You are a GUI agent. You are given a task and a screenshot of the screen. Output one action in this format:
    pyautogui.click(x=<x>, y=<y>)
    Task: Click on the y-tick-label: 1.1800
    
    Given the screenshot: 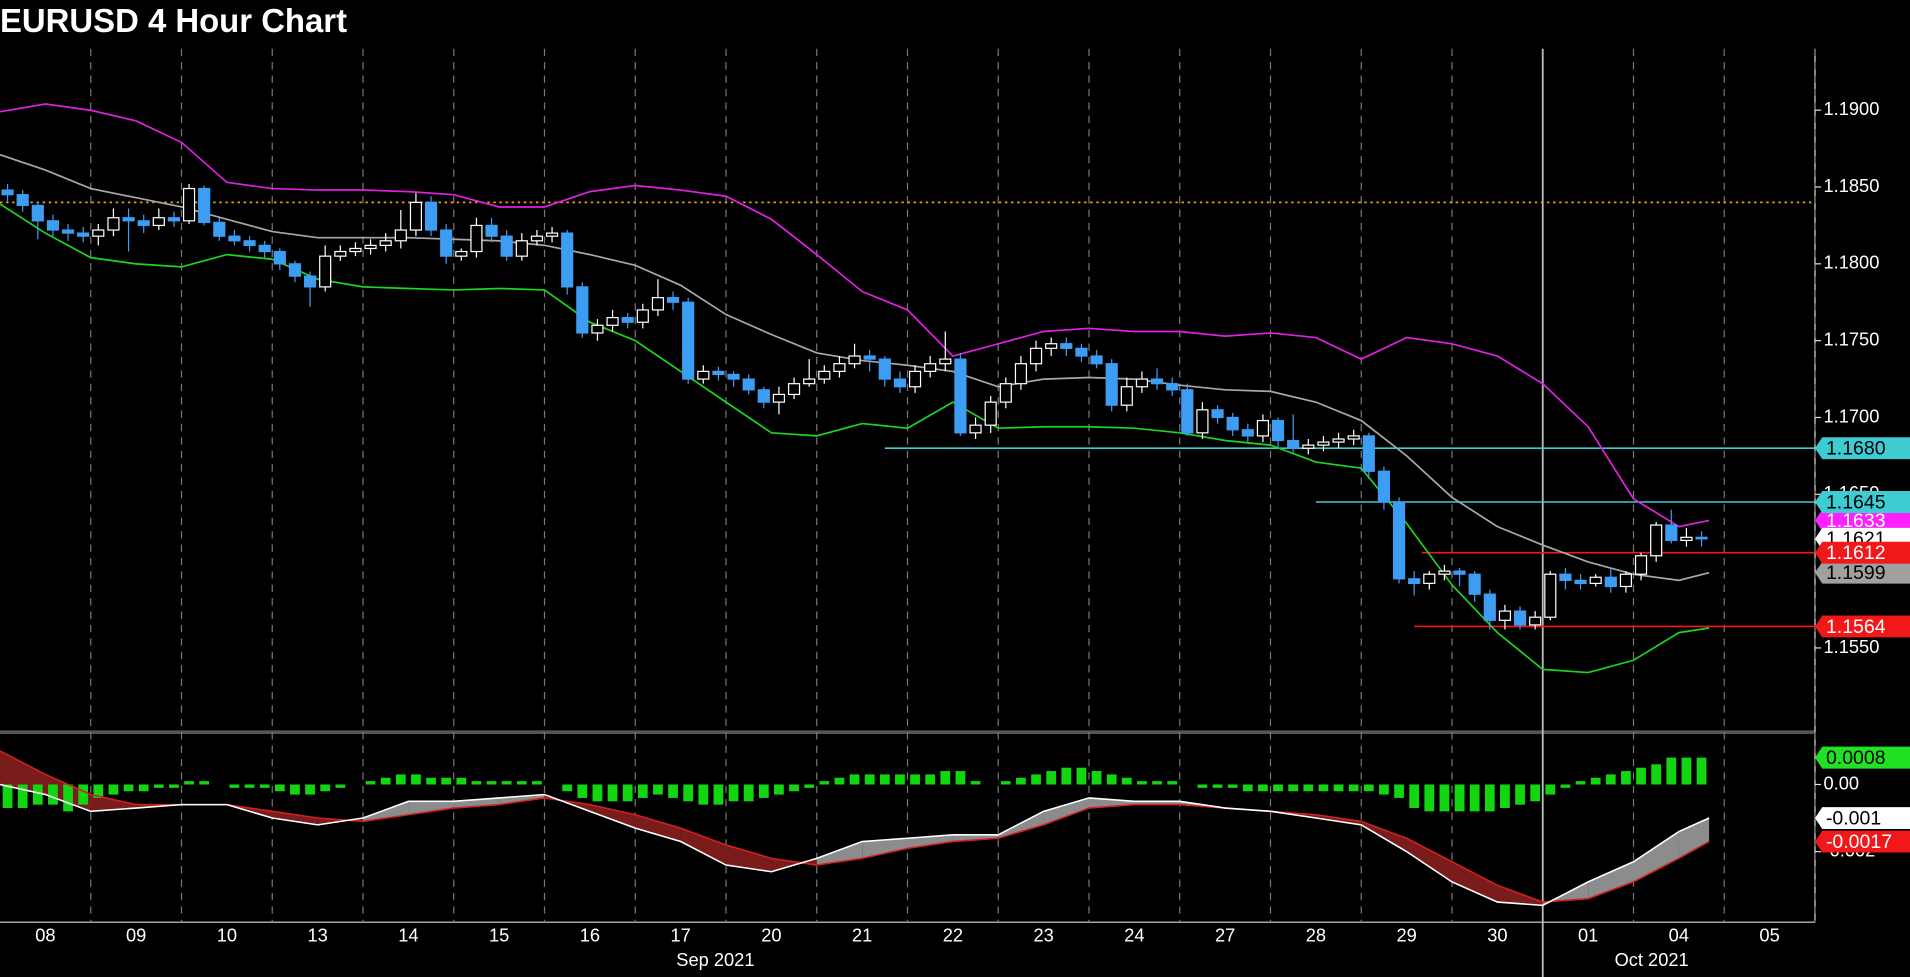 What is the action you would take?
    pyautogui.click(x=1852, y=262)
    